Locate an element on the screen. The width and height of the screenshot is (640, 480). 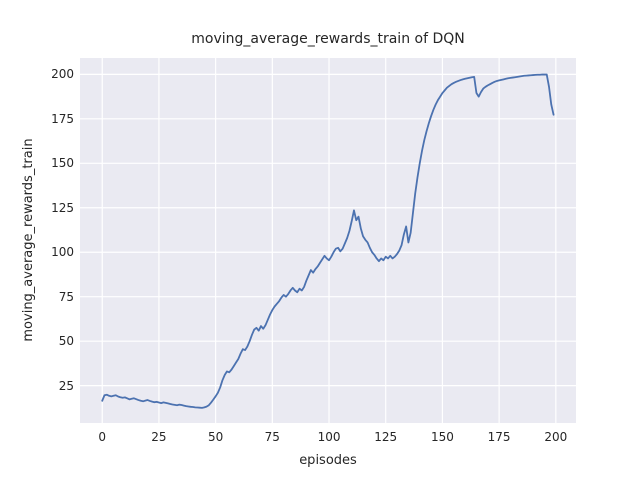
x-tick-label: 175 is located at coordinates (499, 437).